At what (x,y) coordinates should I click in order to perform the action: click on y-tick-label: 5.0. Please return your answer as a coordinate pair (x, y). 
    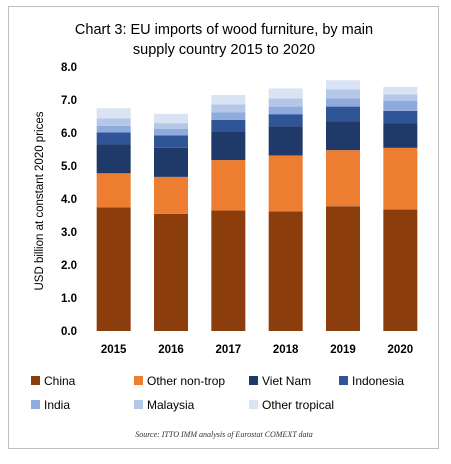
    Looking at the image, I should click on (69, 167).